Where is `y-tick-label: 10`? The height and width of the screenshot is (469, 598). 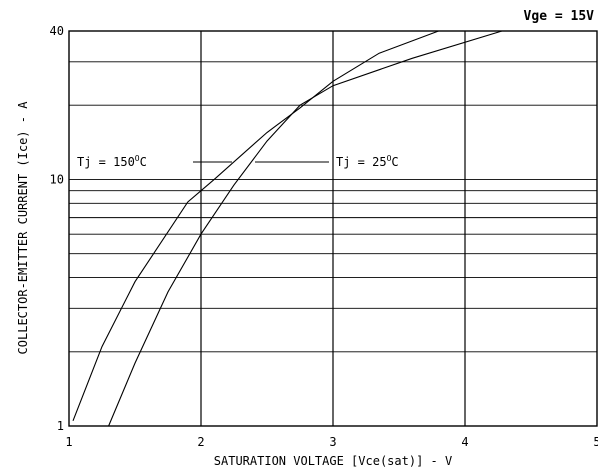
y-tick-label: 10 is located at coordinates (57, 179).